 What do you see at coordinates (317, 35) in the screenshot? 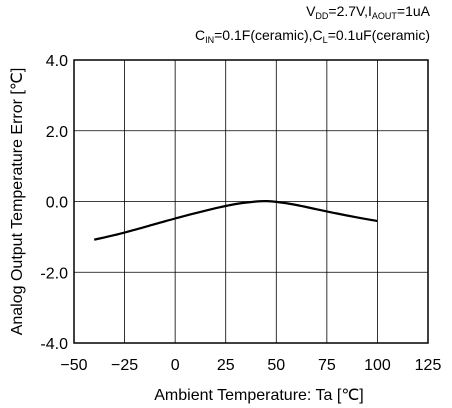
I see `cl-symbol: C` at bounding box center [317, 35].